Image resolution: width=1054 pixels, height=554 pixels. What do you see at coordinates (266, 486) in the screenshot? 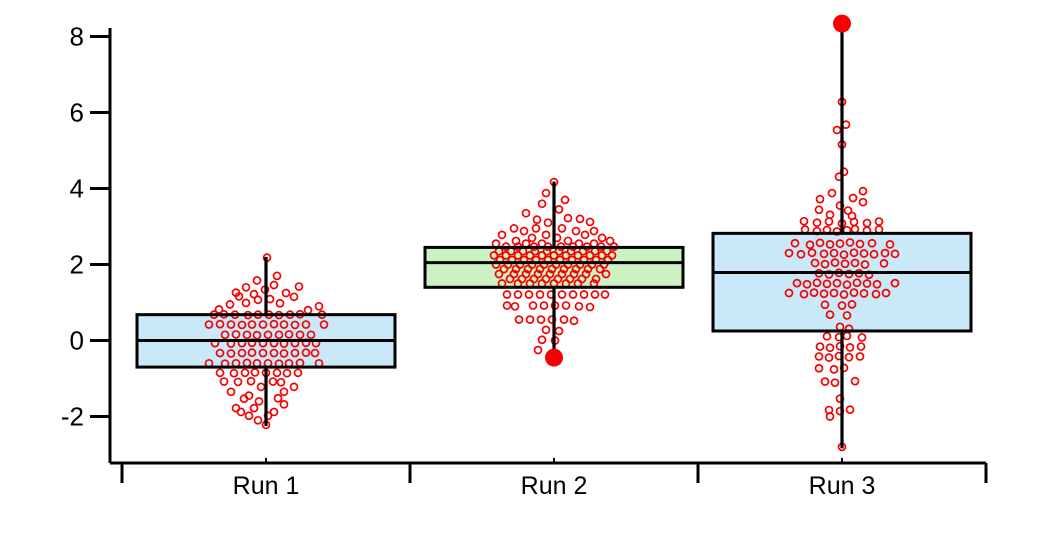
I see `x-category-label: Run 1` at bounding box center [266, 486].